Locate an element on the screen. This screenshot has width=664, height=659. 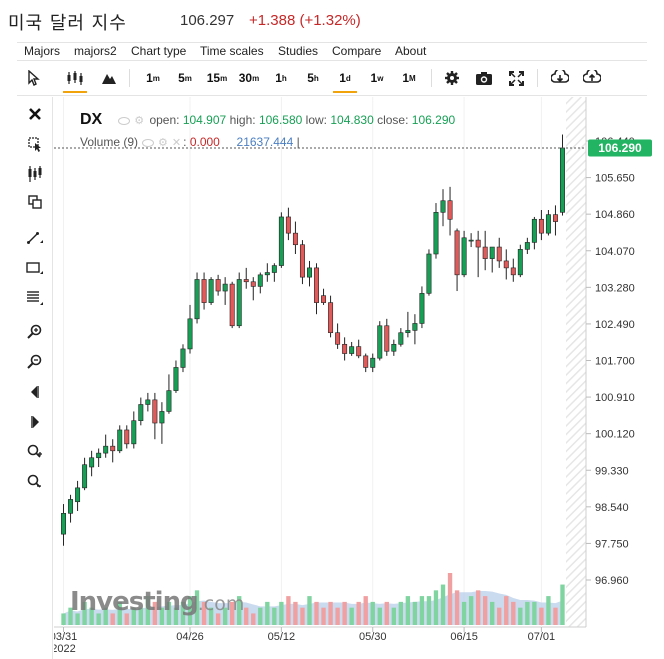
menu-majors: Majors is located at coordinates (42, 51).